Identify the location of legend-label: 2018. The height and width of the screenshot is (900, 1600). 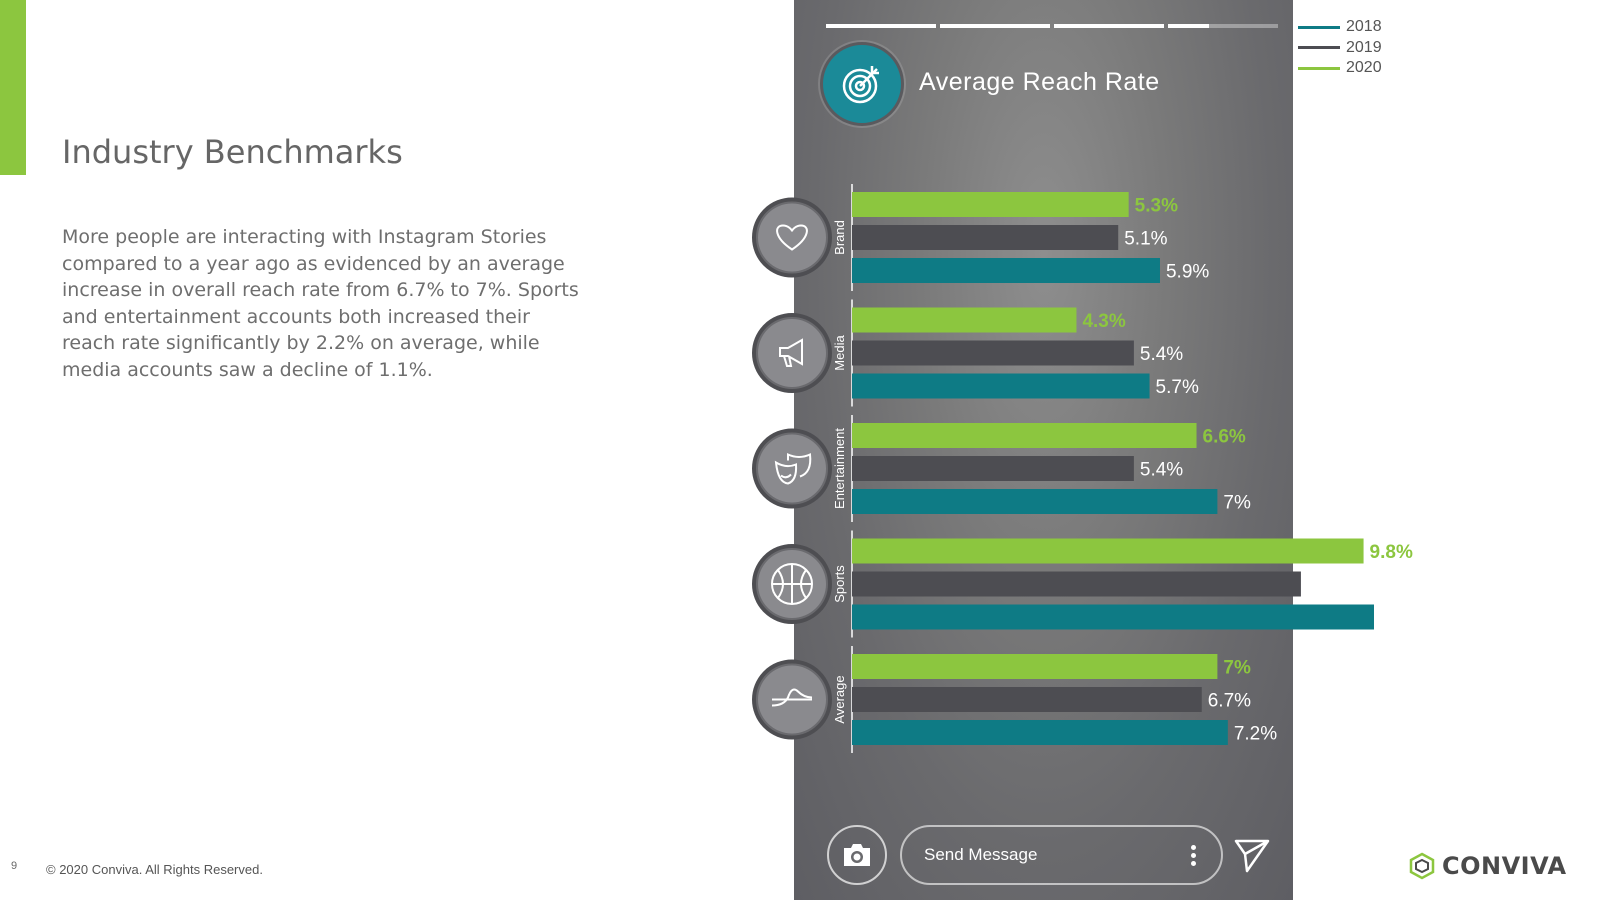
(1364, 27).